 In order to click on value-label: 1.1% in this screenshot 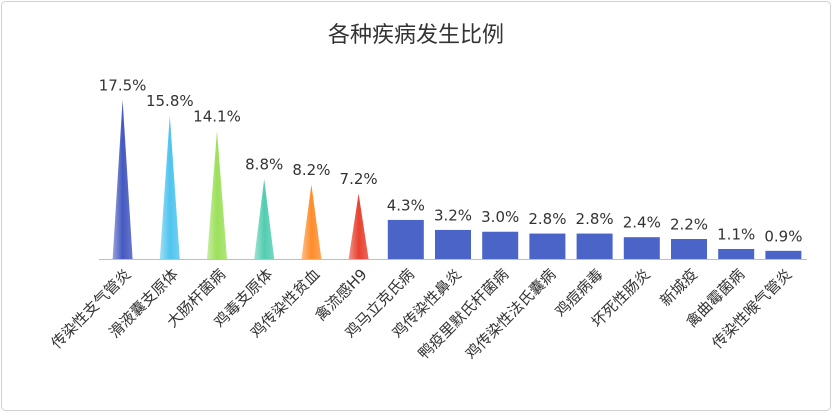, I will do `click(736, 235)`.